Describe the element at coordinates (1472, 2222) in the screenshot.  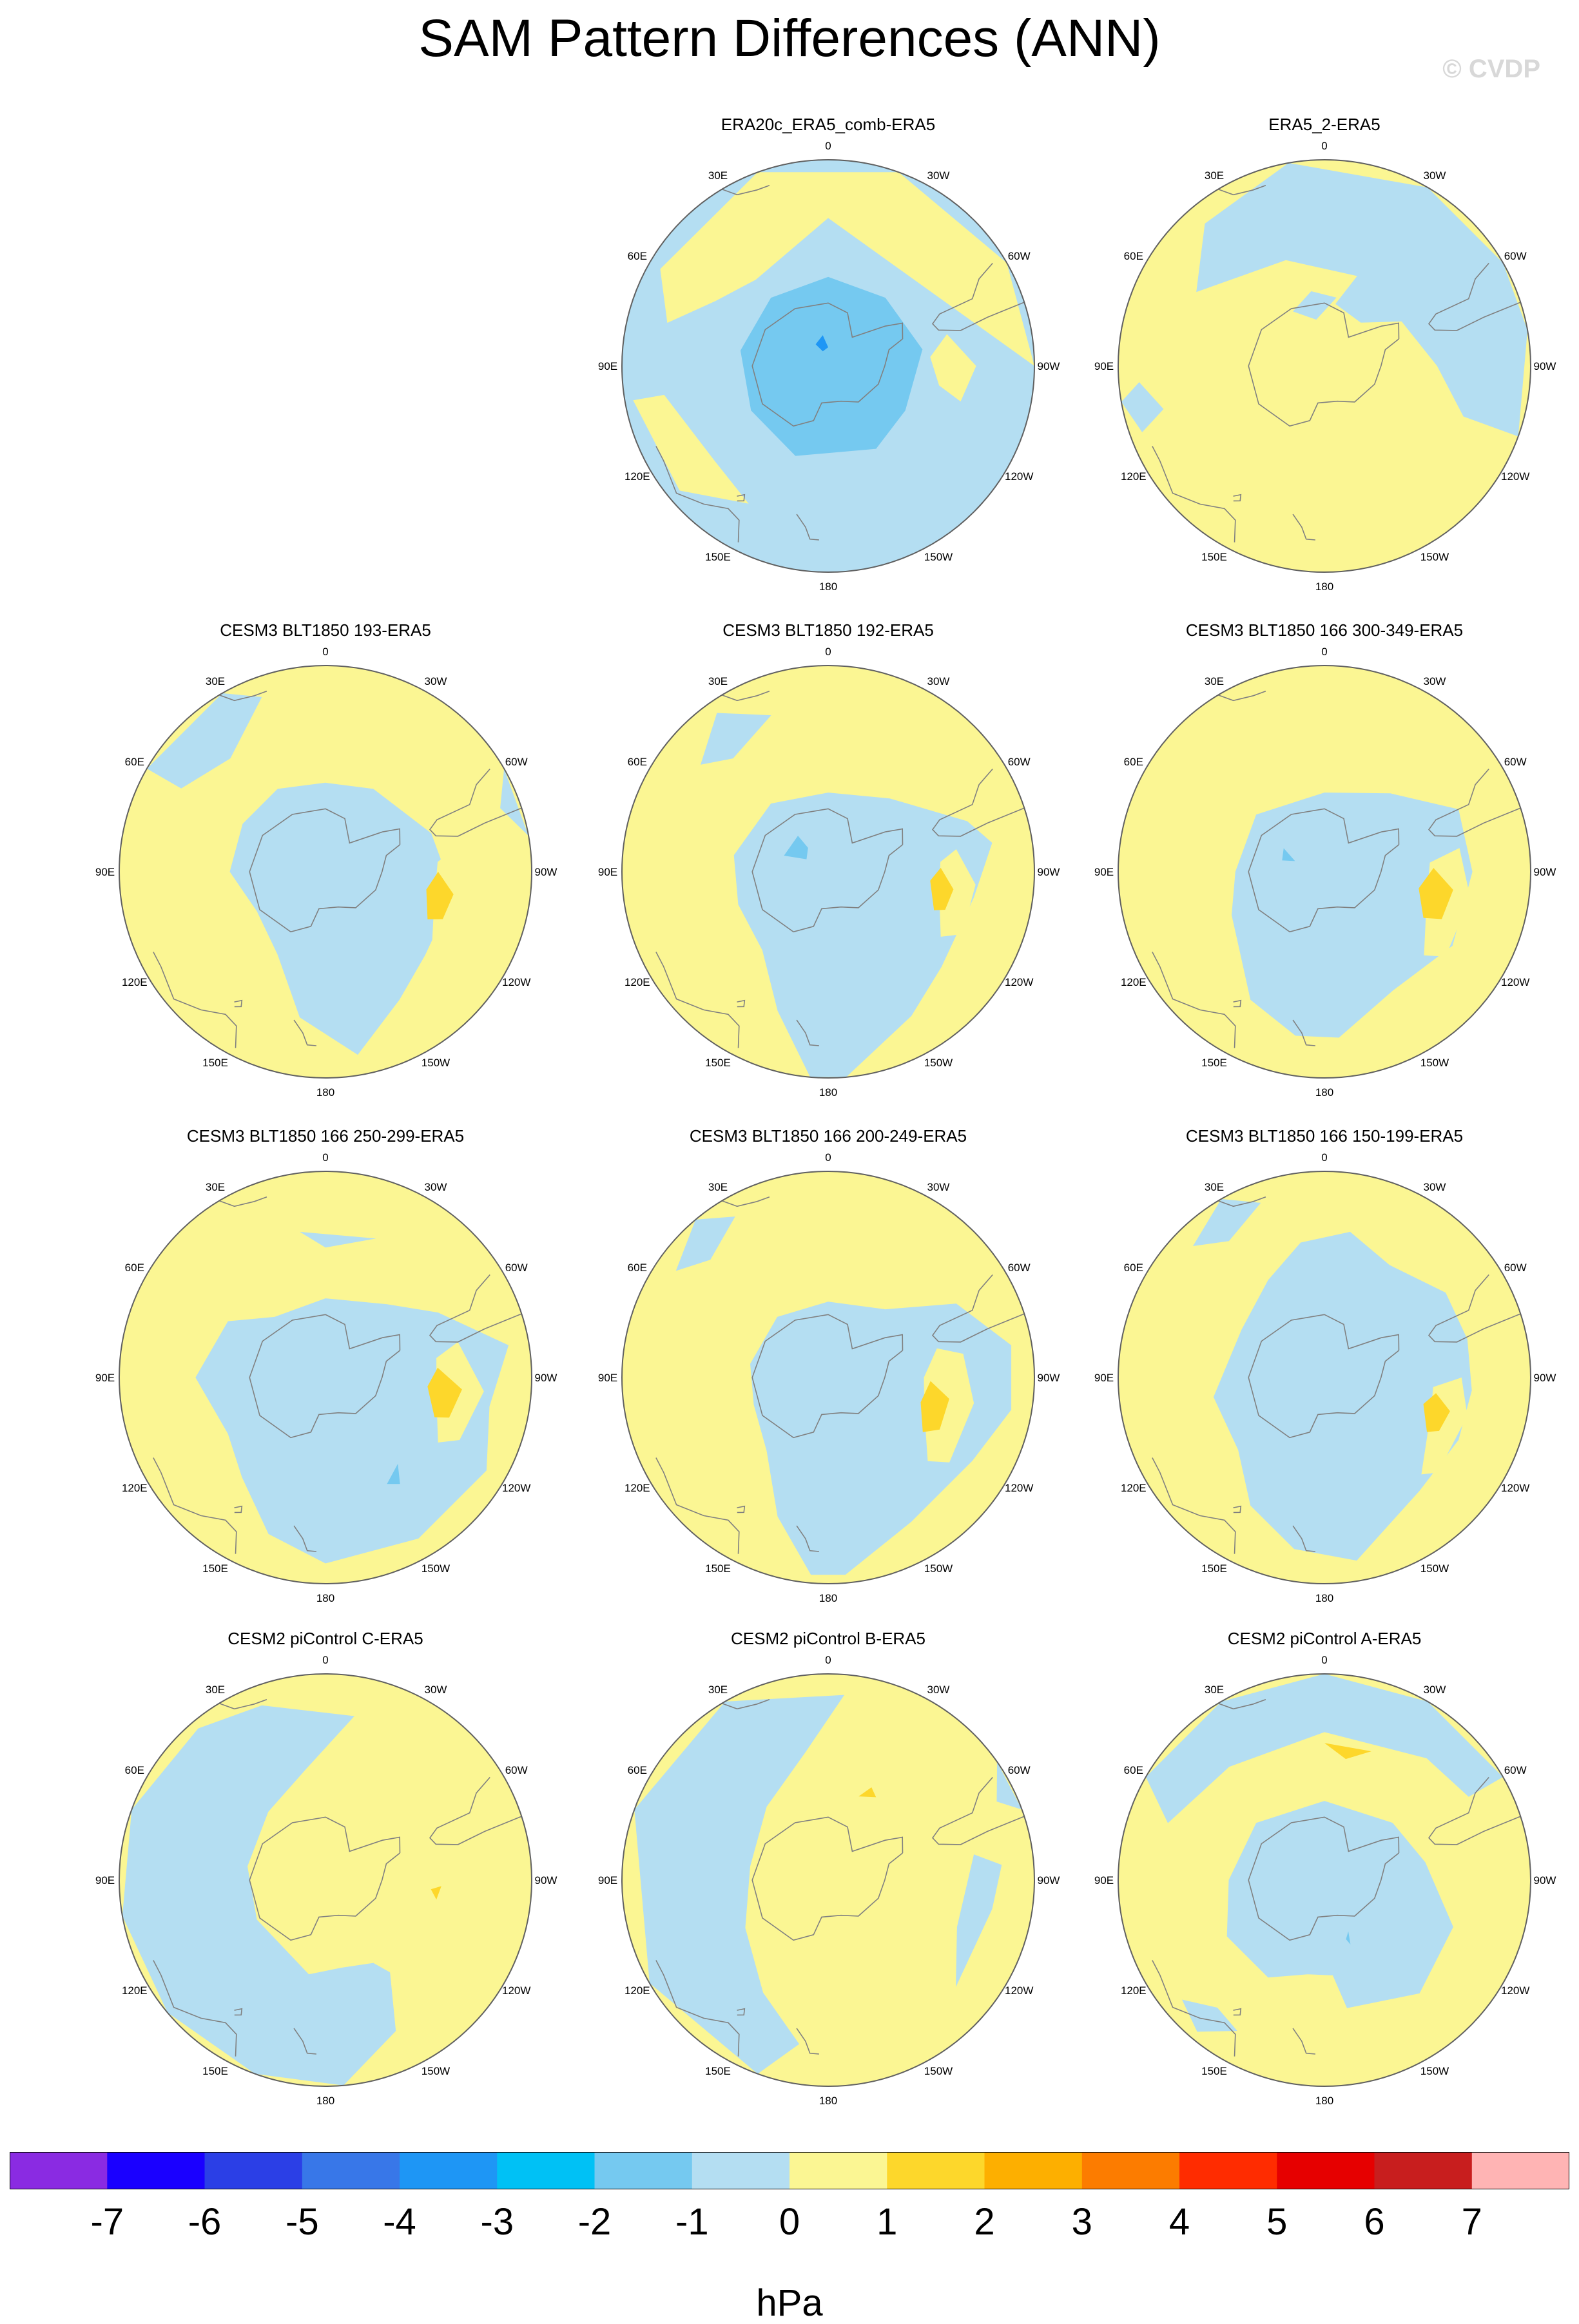
I see `colorbar-tick-label: 7` at that location.